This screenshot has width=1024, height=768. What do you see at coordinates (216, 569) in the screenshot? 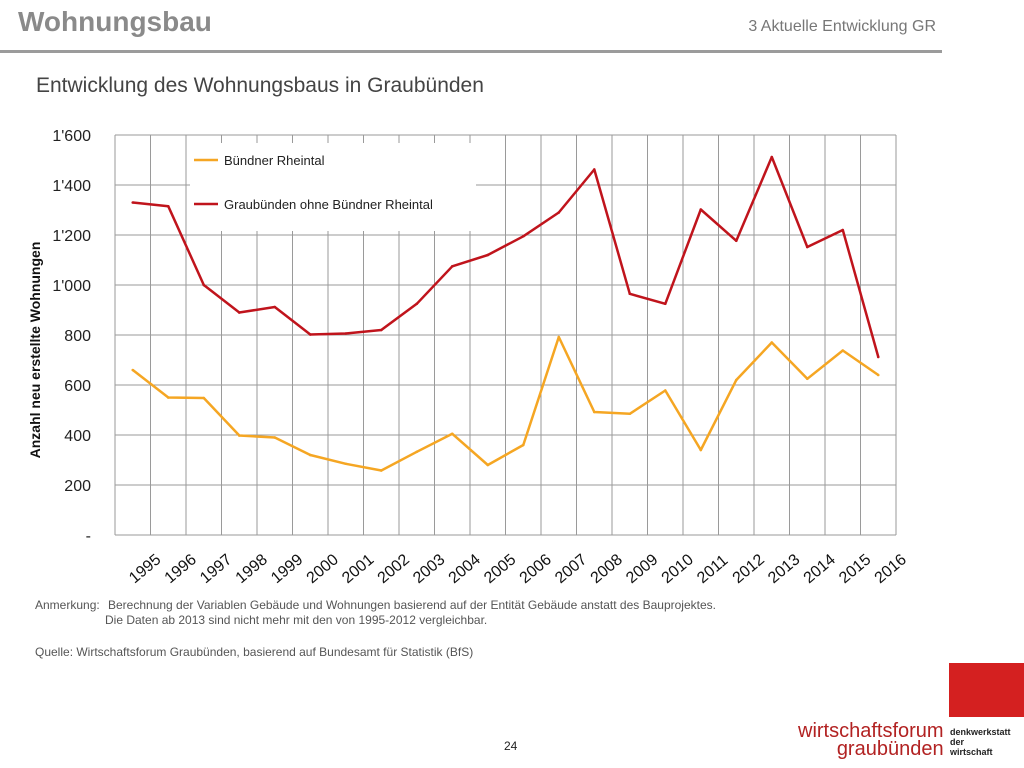
I see `x-tick-label: 1997` at bounding box center [216, 569].